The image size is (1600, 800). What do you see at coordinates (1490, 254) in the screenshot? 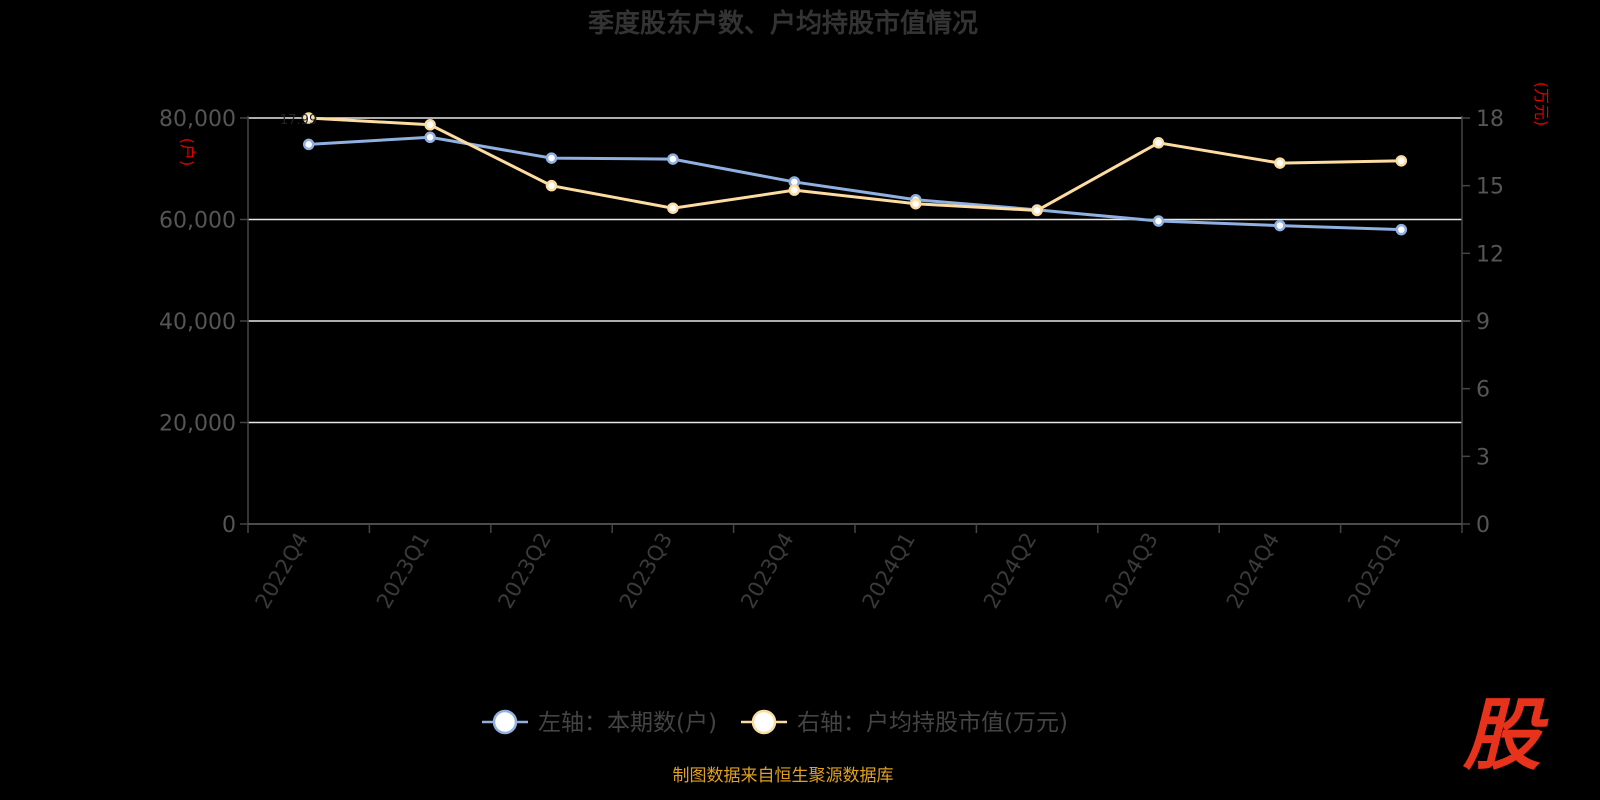
I see `right-tick-label: 12` at bounding box center [1490, 254].